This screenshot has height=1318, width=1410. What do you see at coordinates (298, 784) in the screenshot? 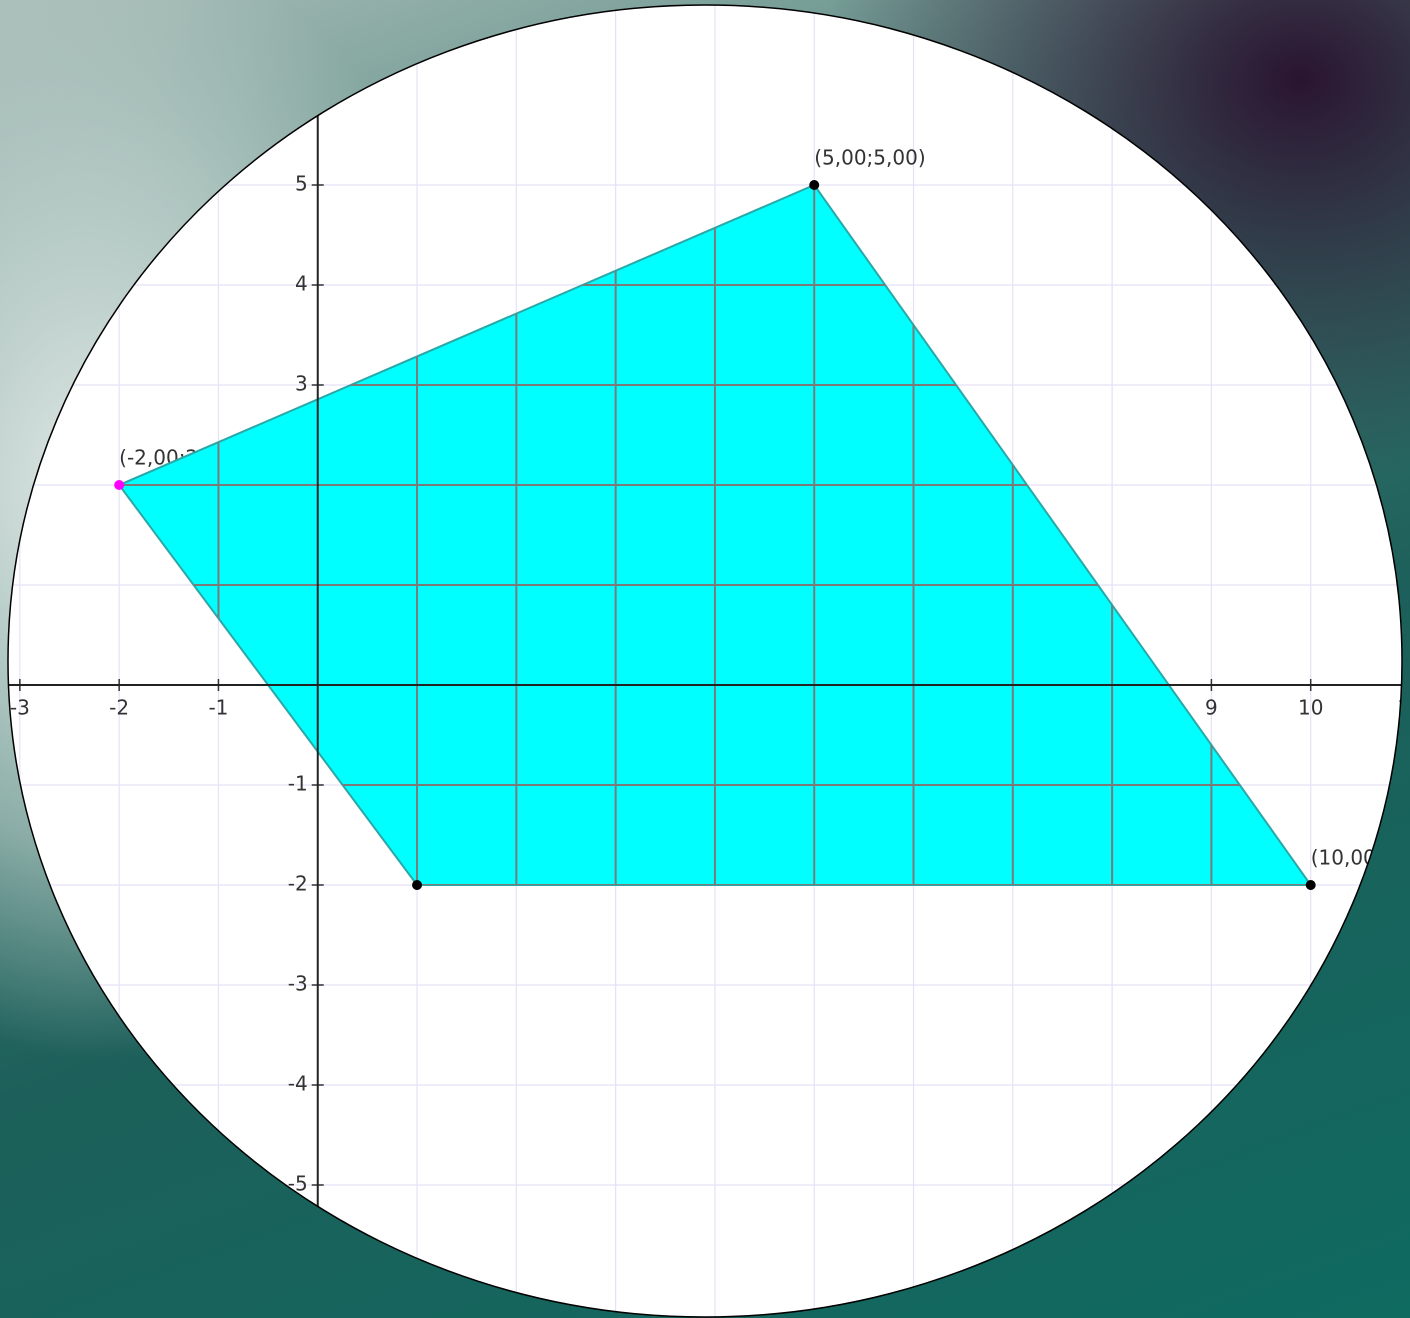
I see `y-tick-label: -1` at bounding box center [298, 784].